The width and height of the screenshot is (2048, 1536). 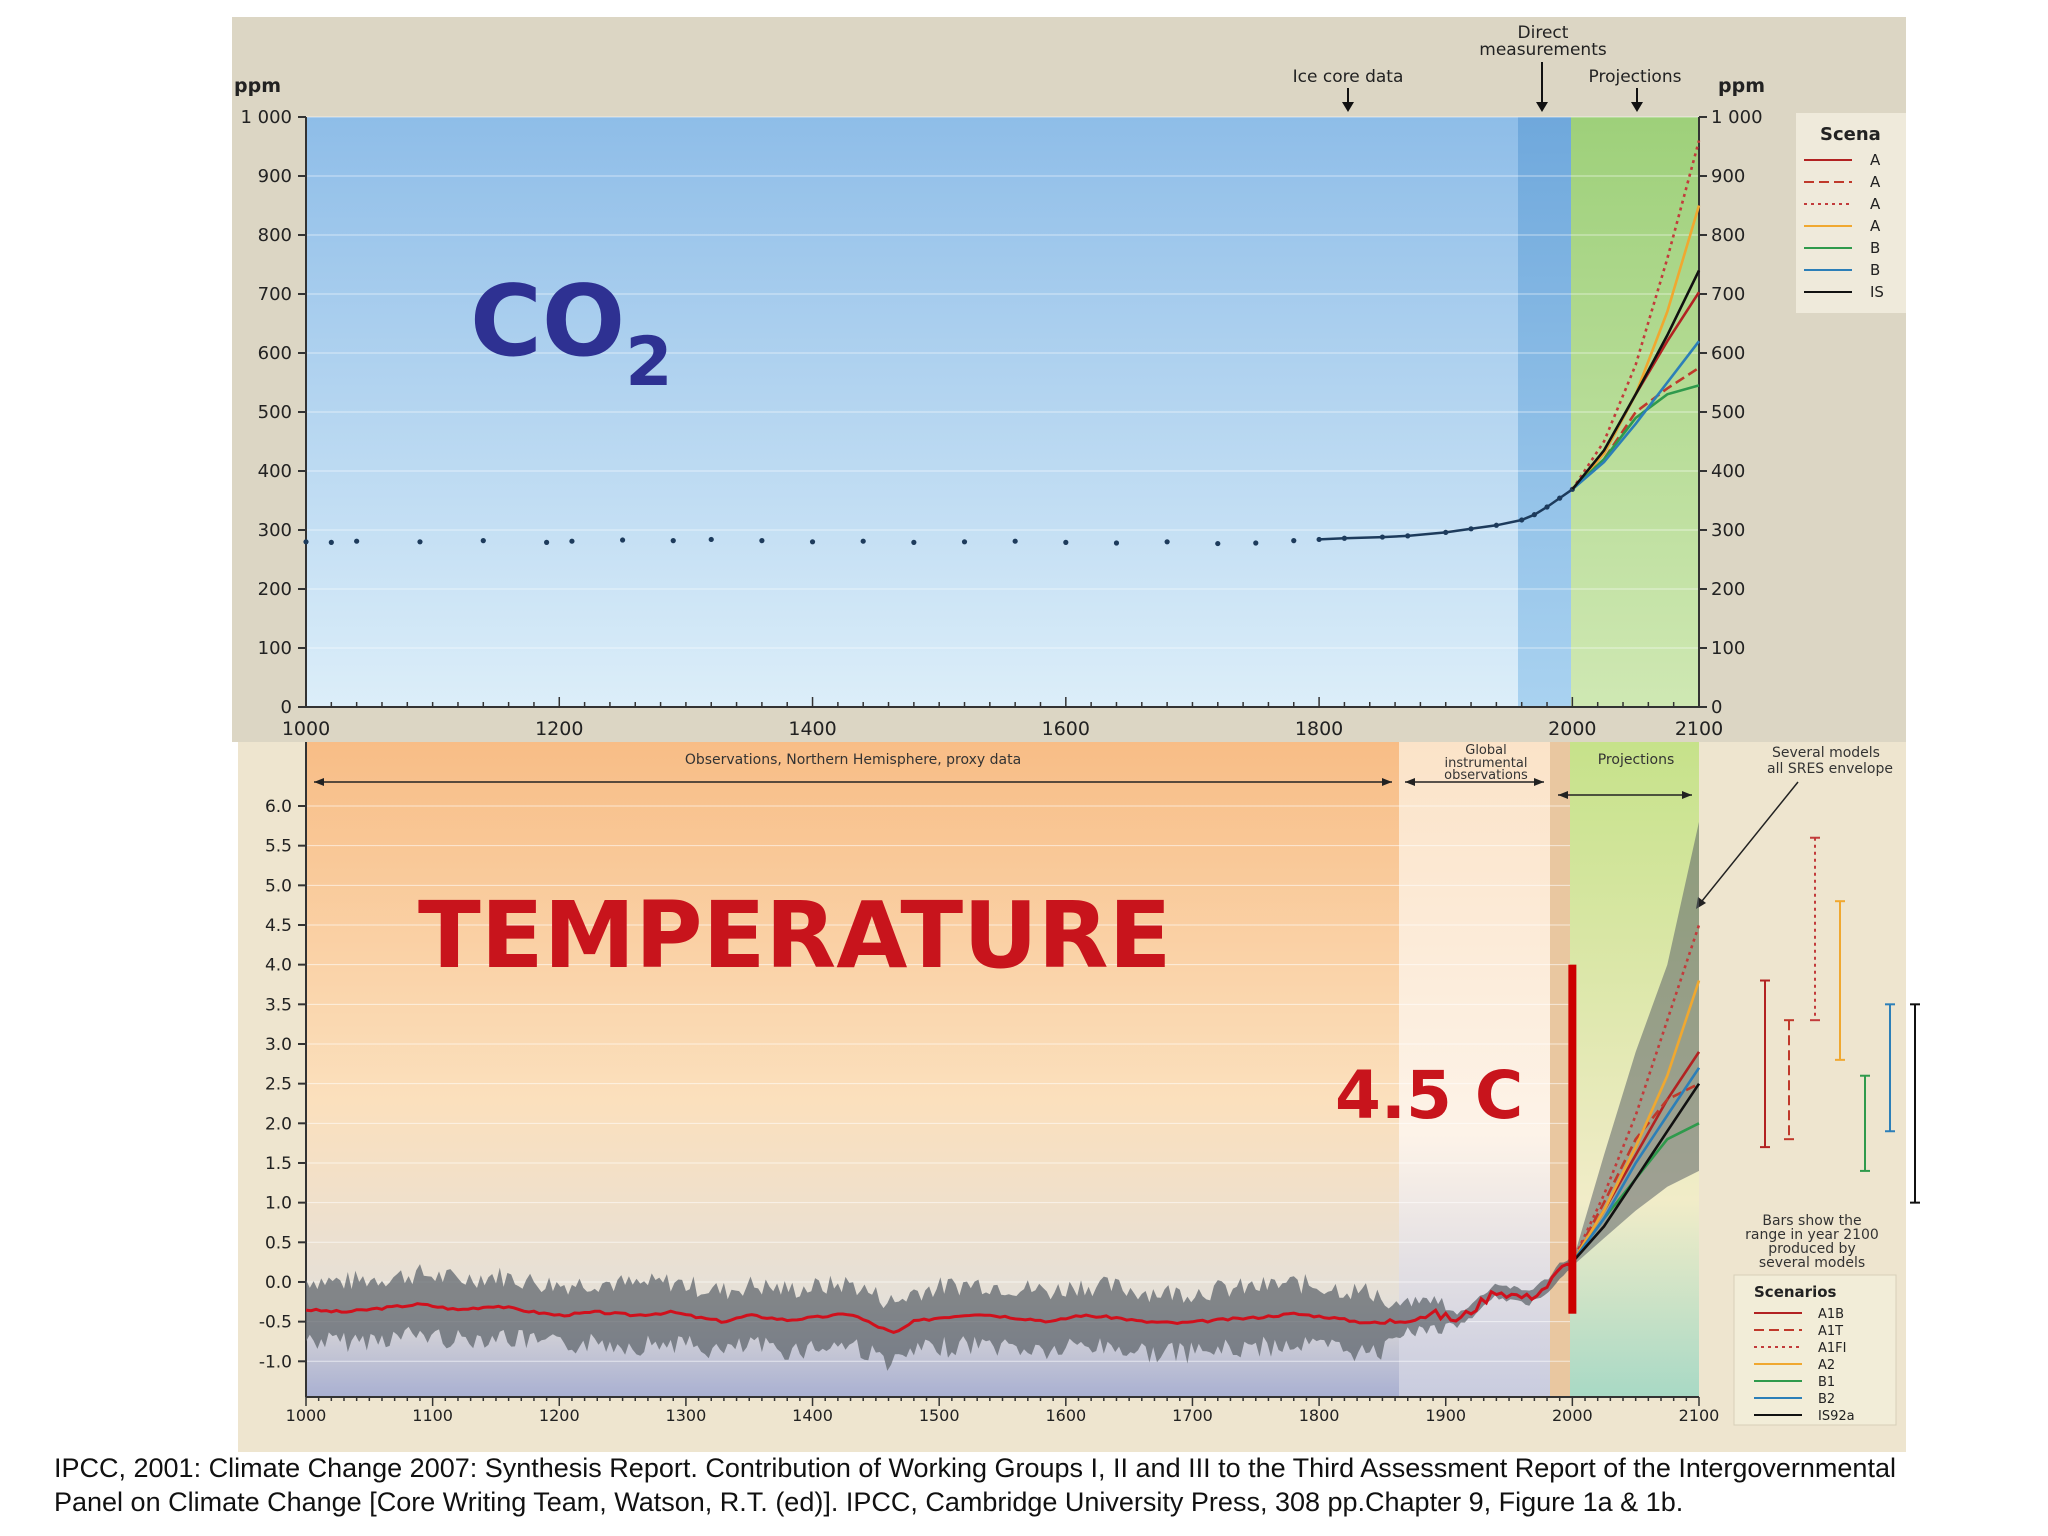 What do you see at coordinates (1636, 760) in the screenshot?
I see `label-temp-projections: Projections` at bounding box center [1636, 760].